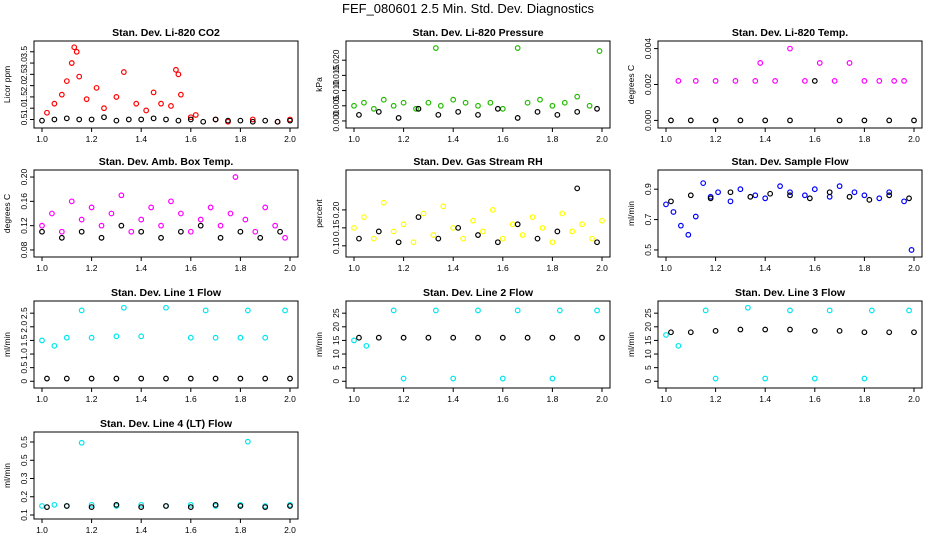  I want to click on y-axis-label: degrees C, so click(7, 213).